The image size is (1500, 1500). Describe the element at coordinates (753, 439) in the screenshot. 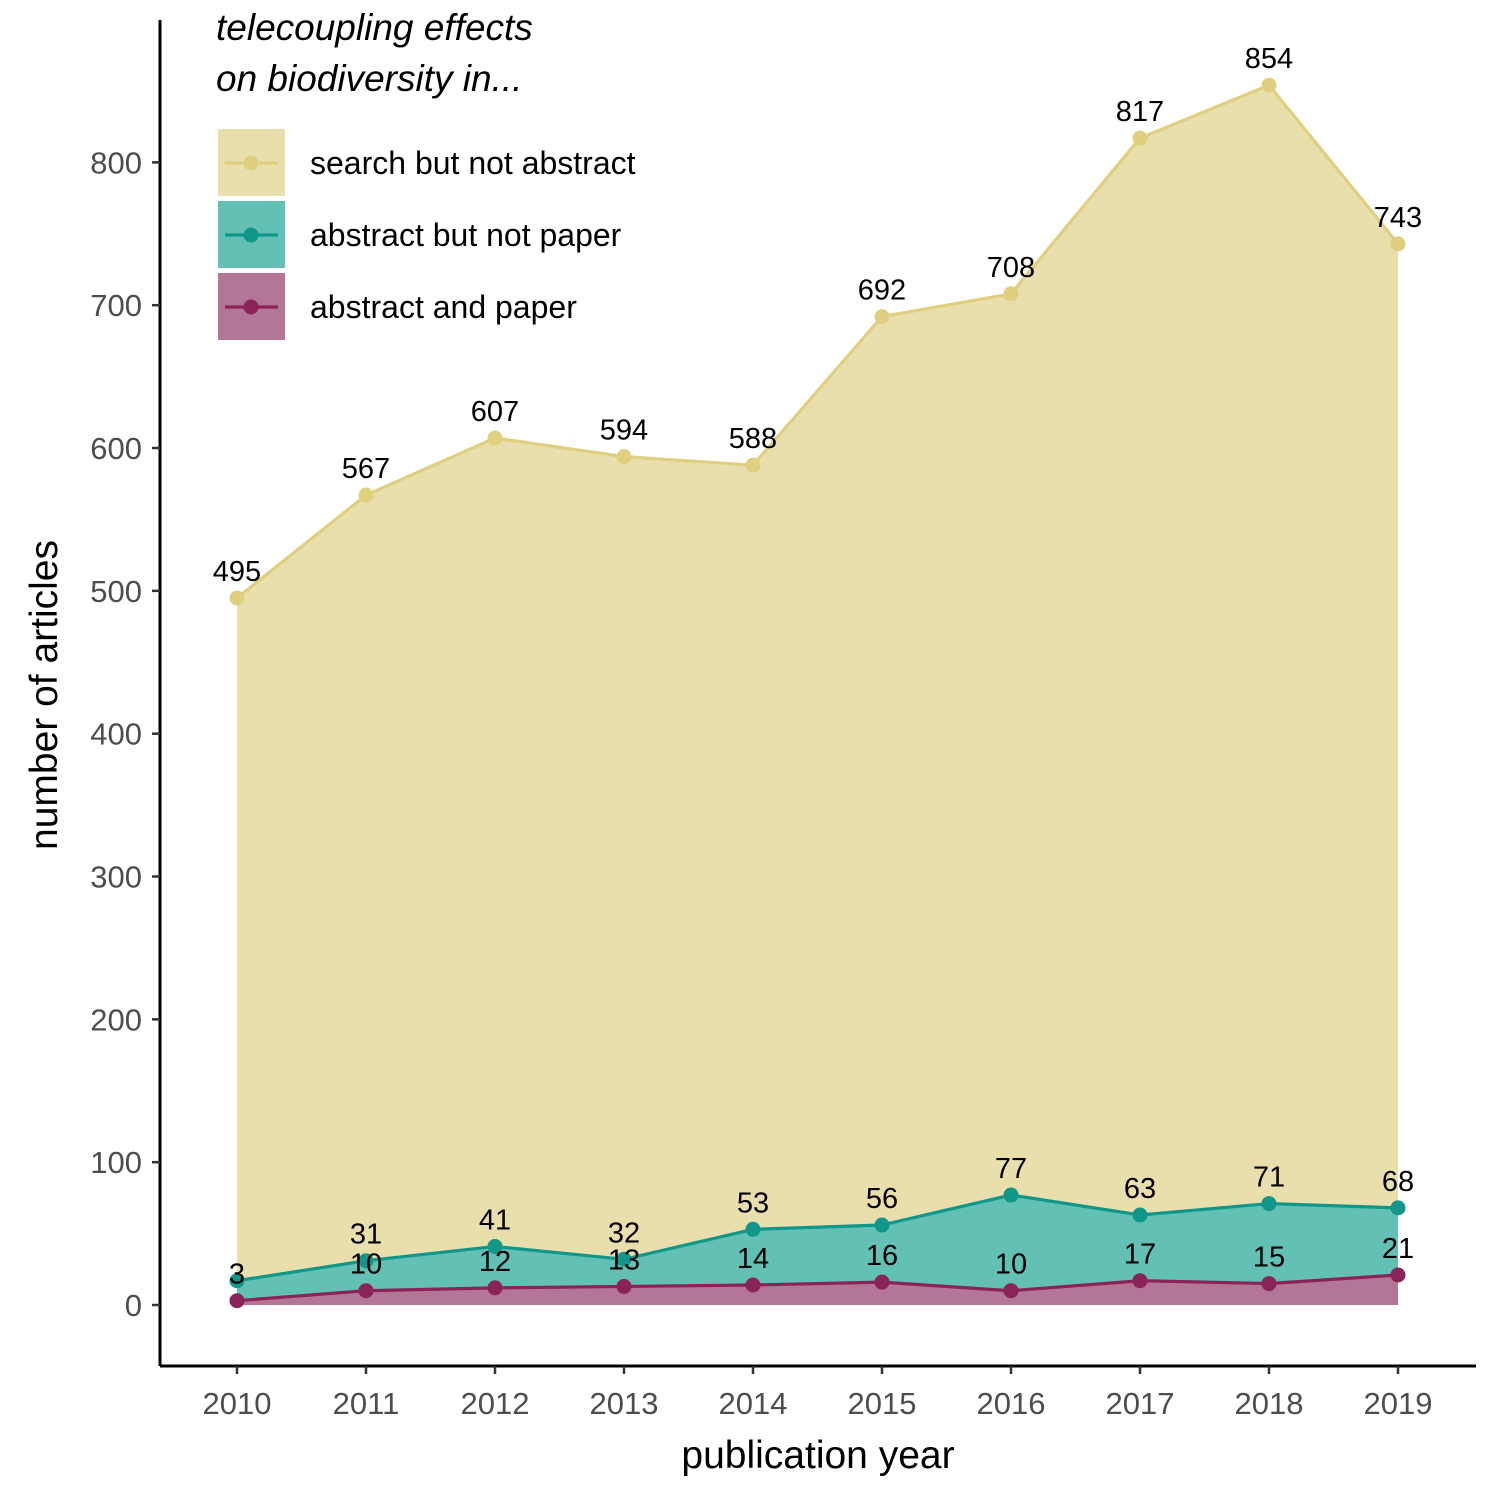

I see `data-label-series-1-2014: 588` at that location.